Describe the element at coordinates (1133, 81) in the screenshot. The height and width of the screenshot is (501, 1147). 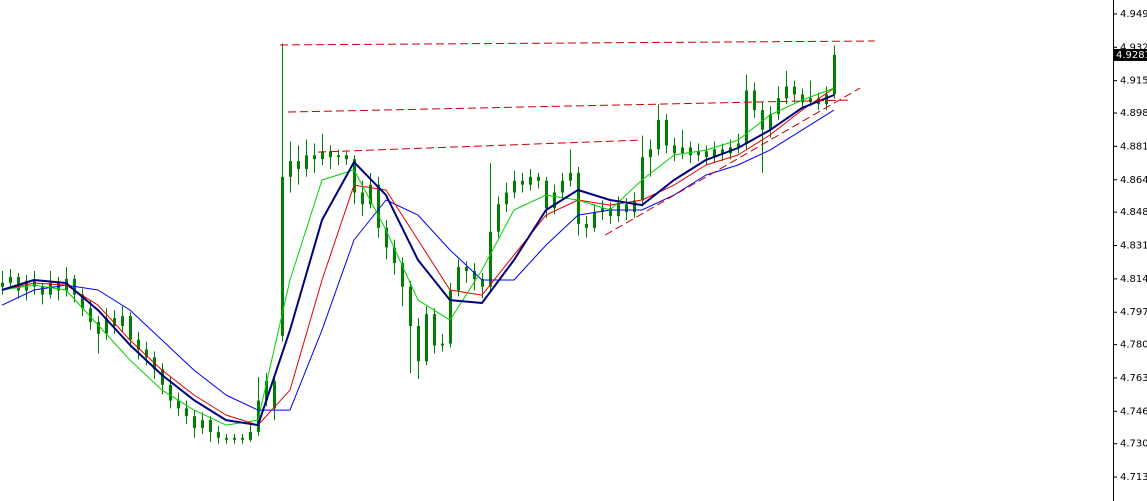
I see `y-tick-label: 4.9150` at that location.